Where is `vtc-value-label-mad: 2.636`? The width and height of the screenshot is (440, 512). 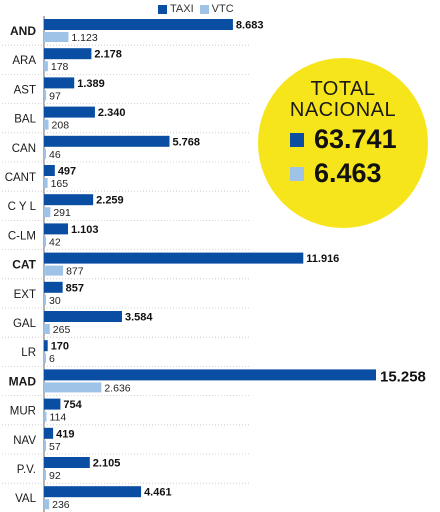 vtc-value-label-mad: 2.636 is located at coordinates (117, 388).